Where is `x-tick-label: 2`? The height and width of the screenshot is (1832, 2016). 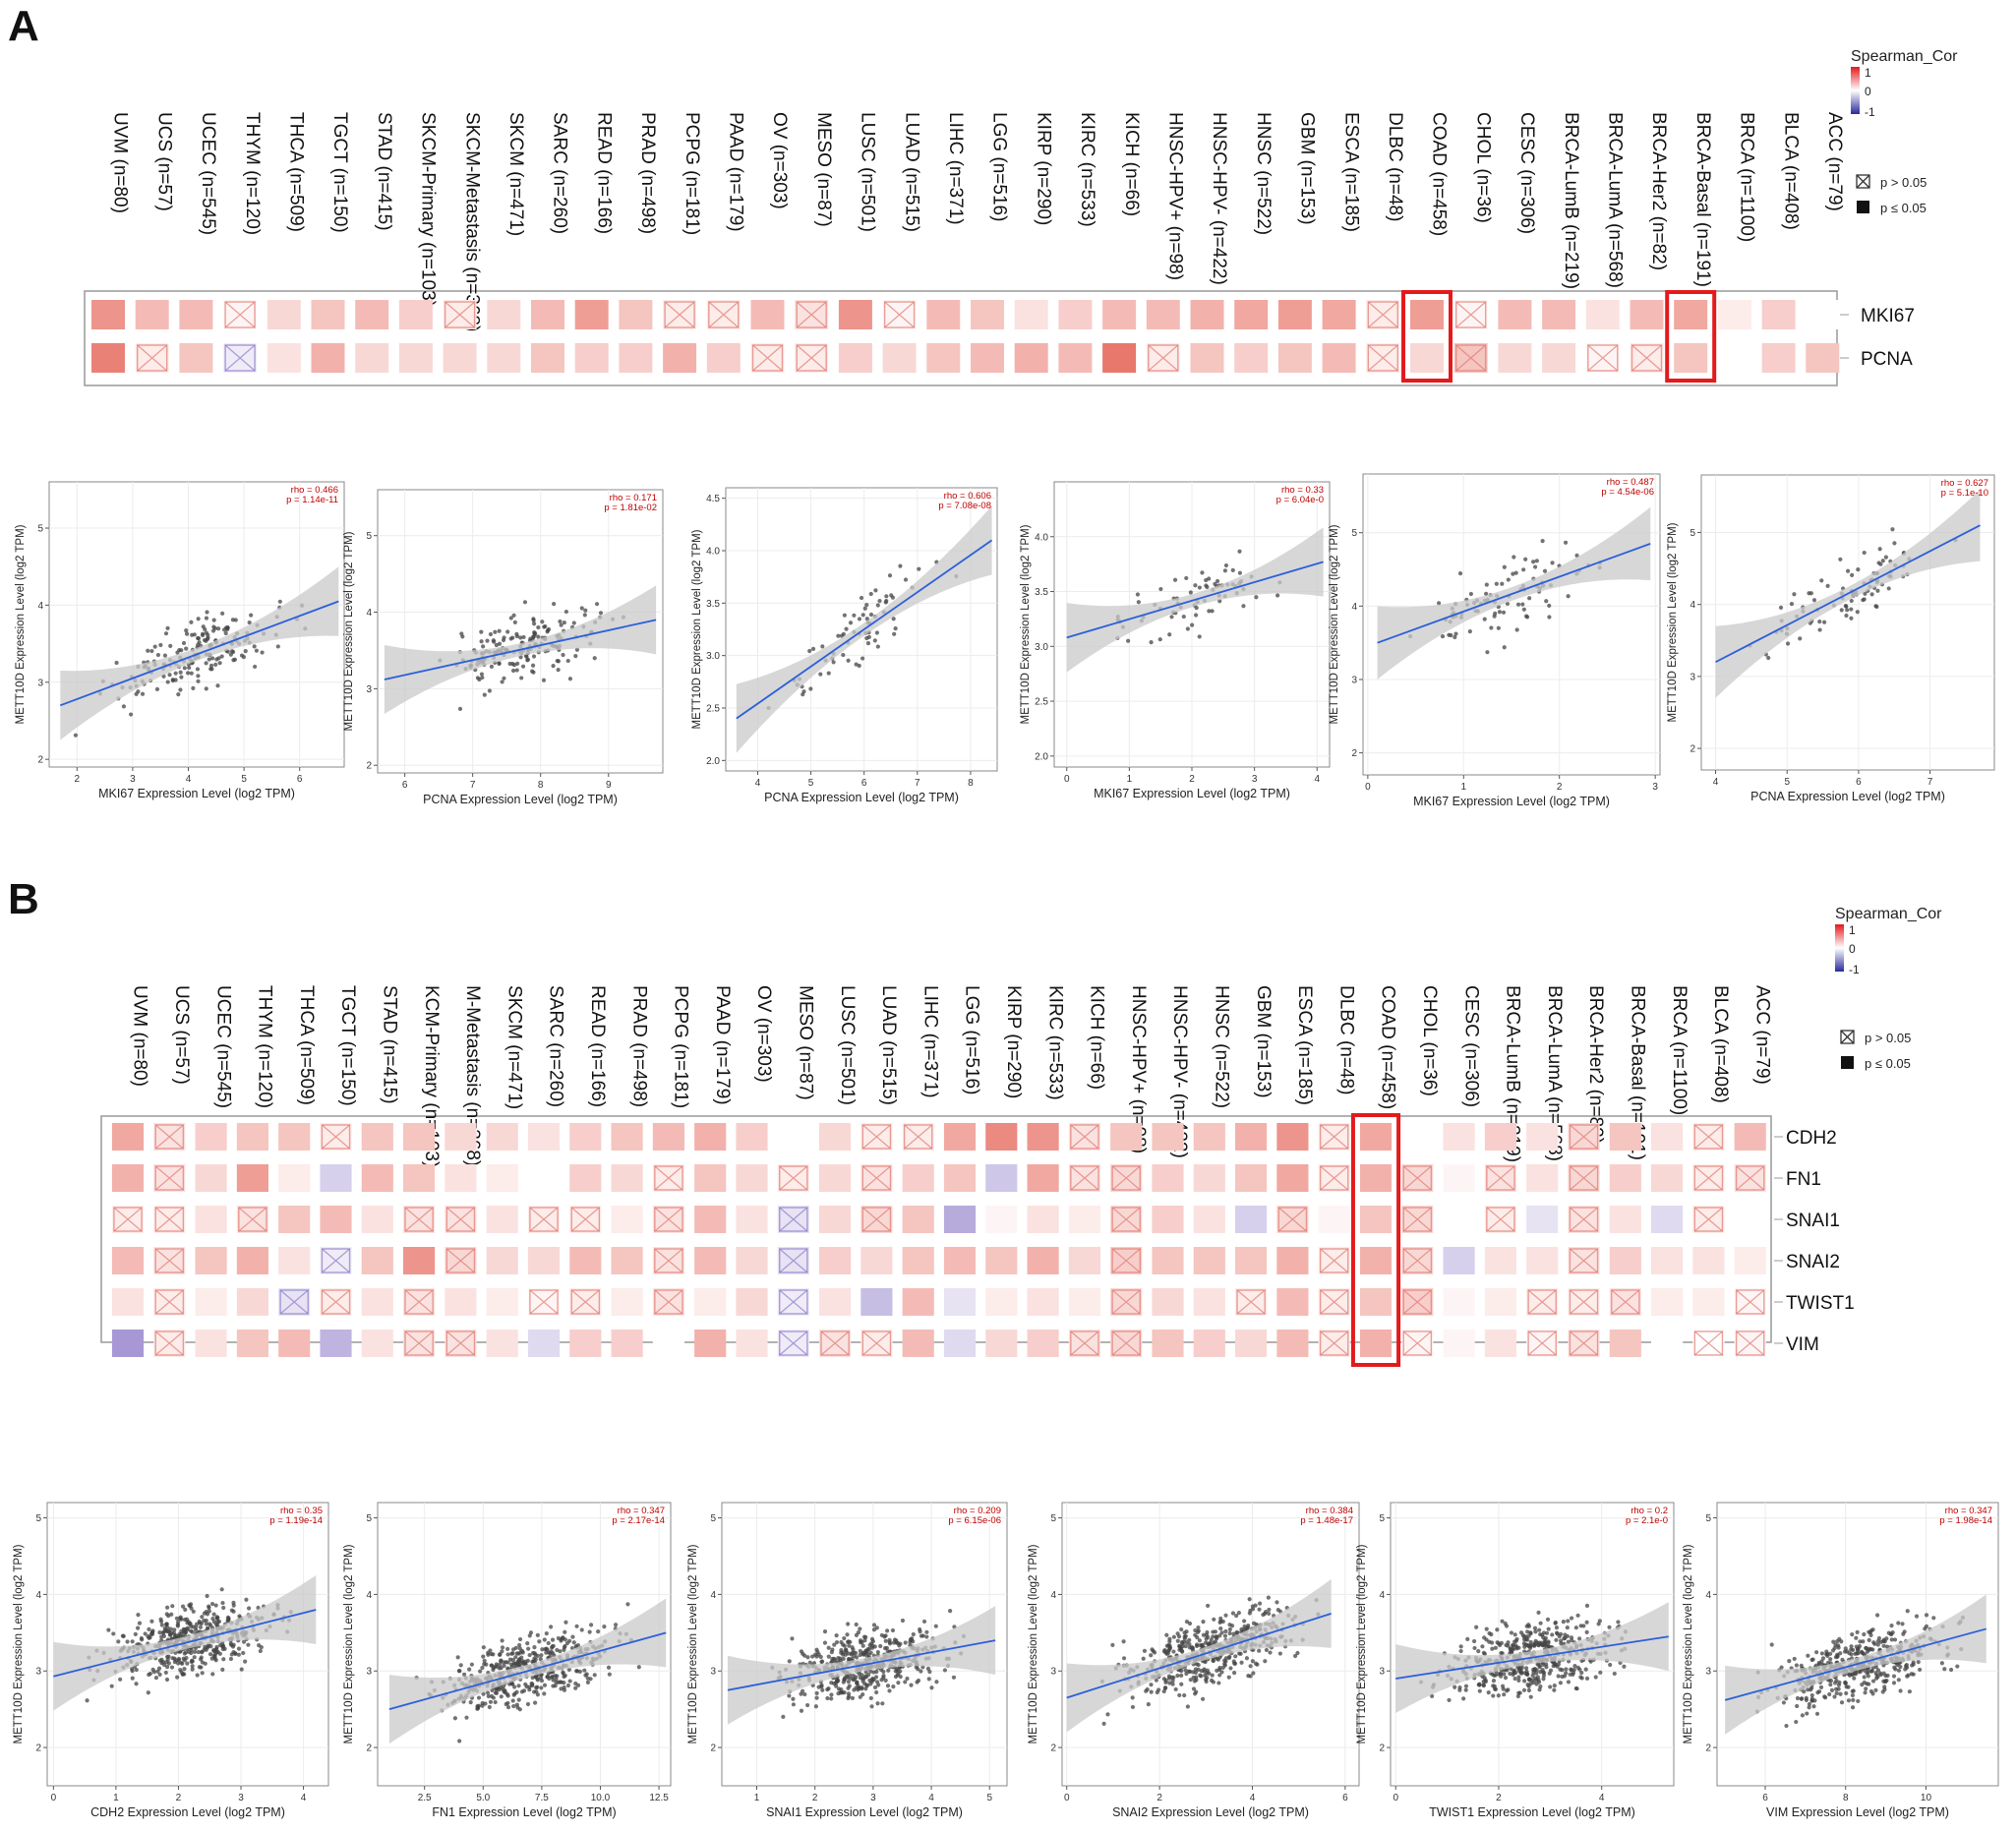 x-tick-label: 2 is located at coordinates (1499, 1798).